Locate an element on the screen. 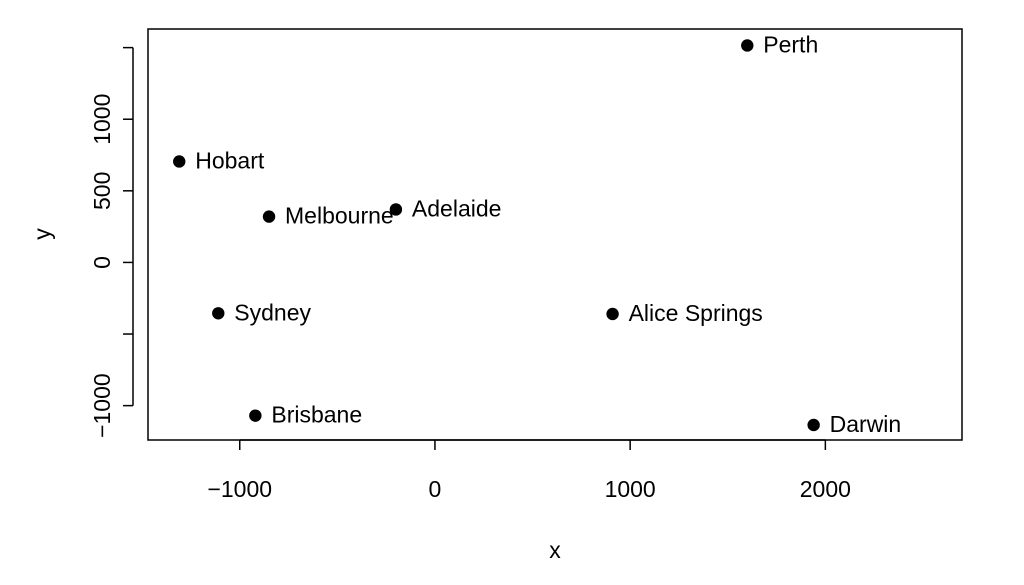  y-tick-label: 1000 is located at coordinates (102, 119).